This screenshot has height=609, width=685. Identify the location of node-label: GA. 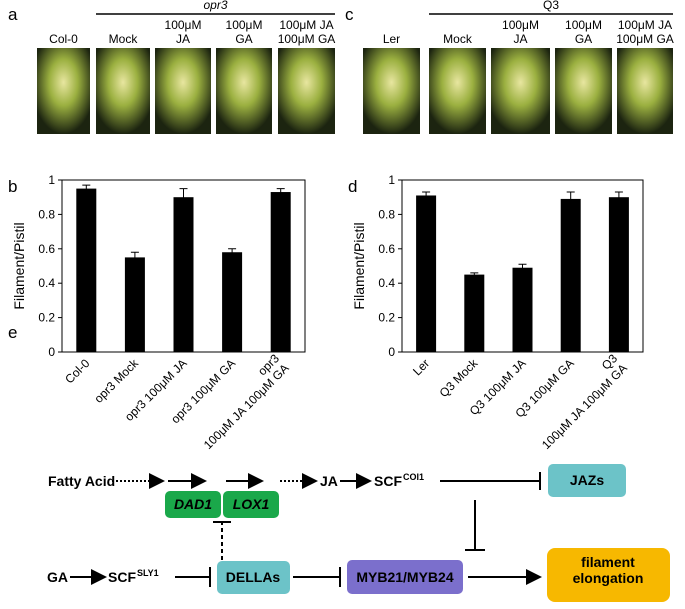
(57, 577).